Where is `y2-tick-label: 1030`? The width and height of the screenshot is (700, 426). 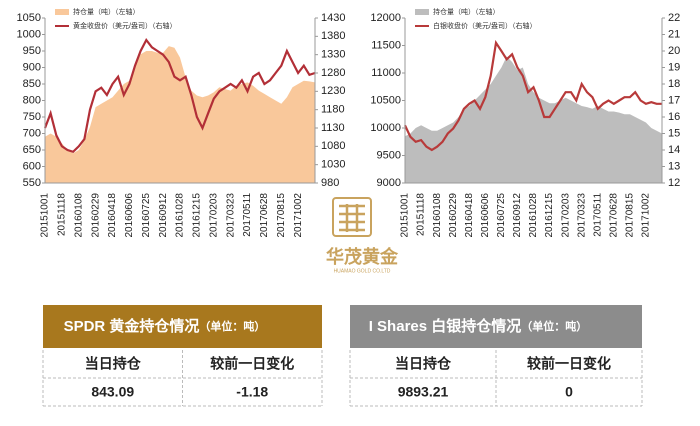
y2-tick-label: 1030 is located at coordinates (333, 165).